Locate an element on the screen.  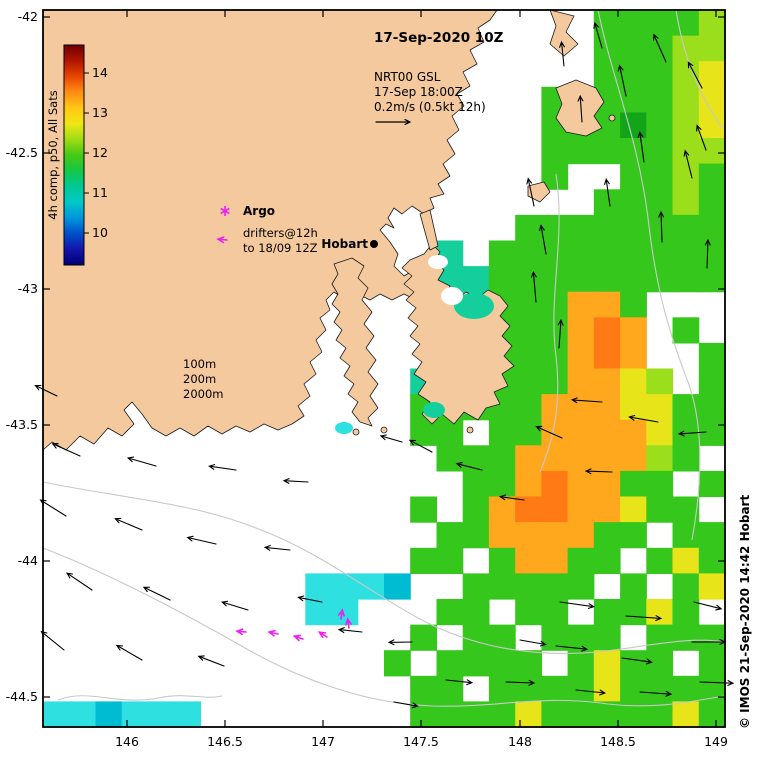
y-tick-label: -43 is located at coordinates (28, 288).